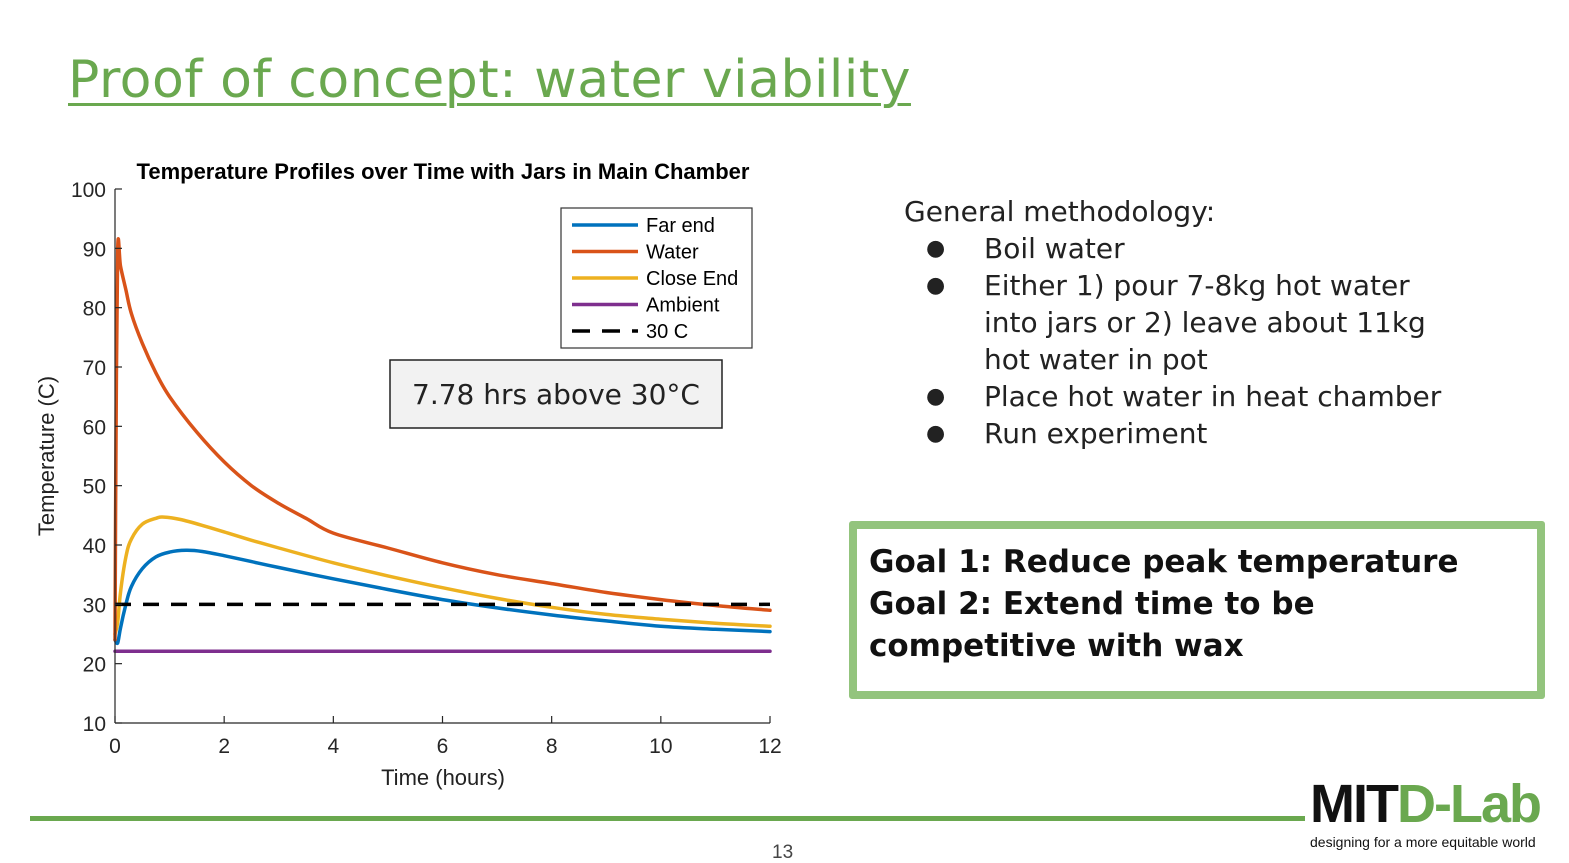 The width and height of the screenshot is (1569, 863). What do you see at coordinates (94, 487) in the screenshot?
I see `y-tick-label: 50` at bounding box center [94, 487].